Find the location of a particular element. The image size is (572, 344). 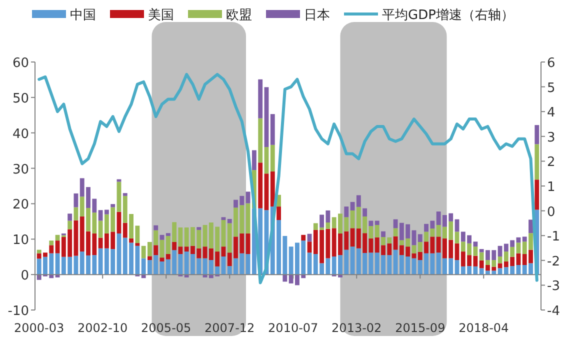

y2-tick-label: 0 is located at coordinates (551, 212).